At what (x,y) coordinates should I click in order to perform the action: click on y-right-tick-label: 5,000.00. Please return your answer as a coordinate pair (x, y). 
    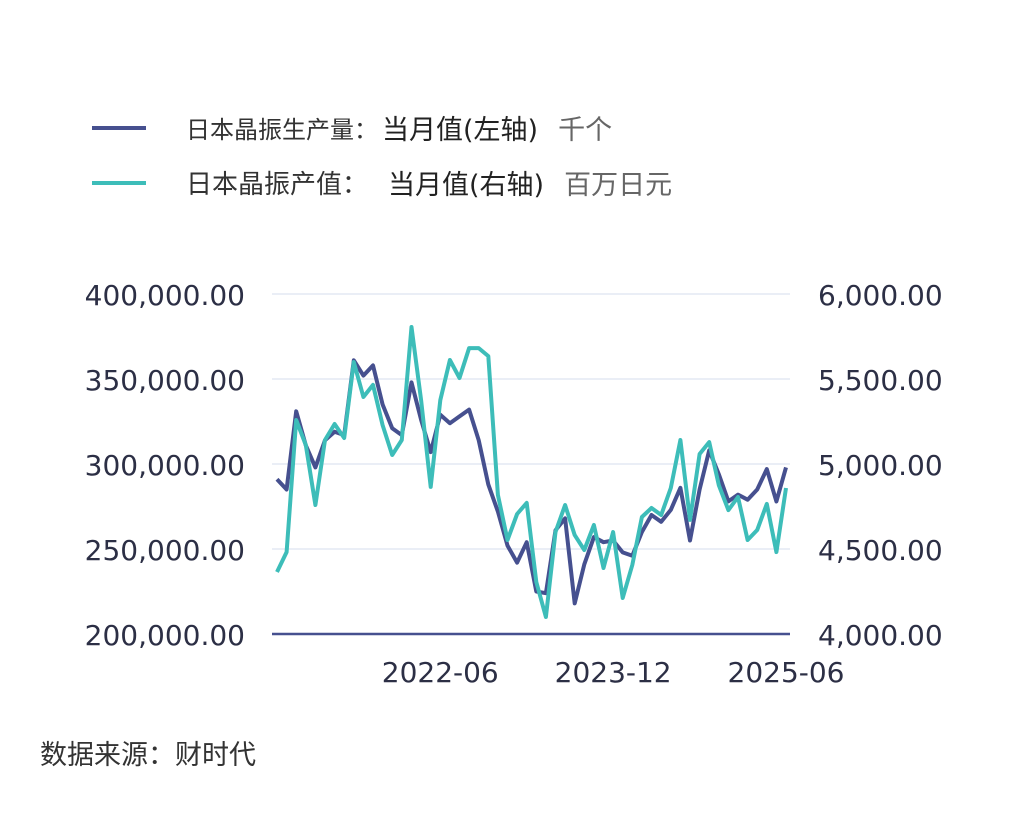
    Looking at the image, I should click on (880, 465).